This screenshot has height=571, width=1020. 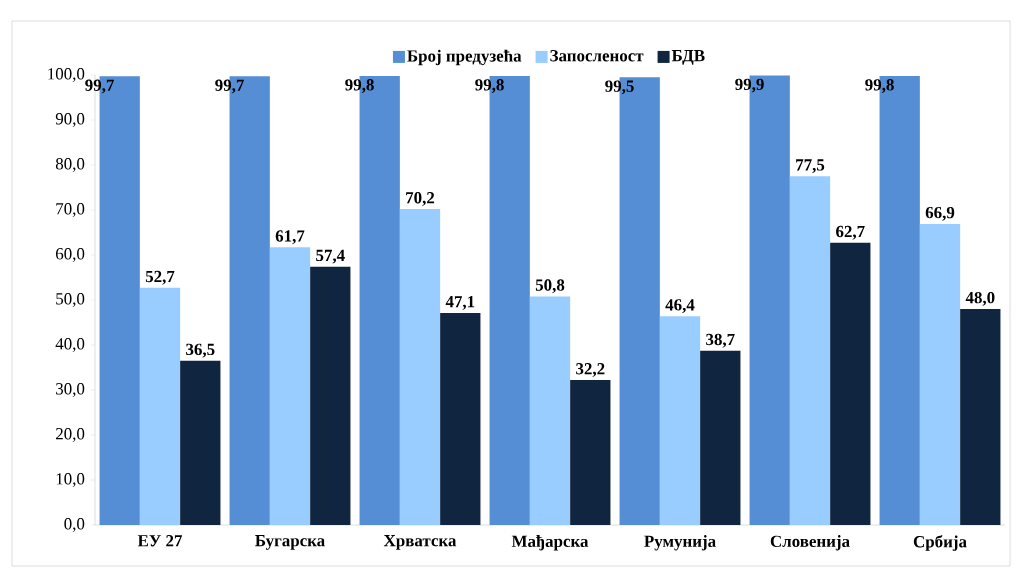 I want to click on data-label: 47,1, so click(x=460, y=303).